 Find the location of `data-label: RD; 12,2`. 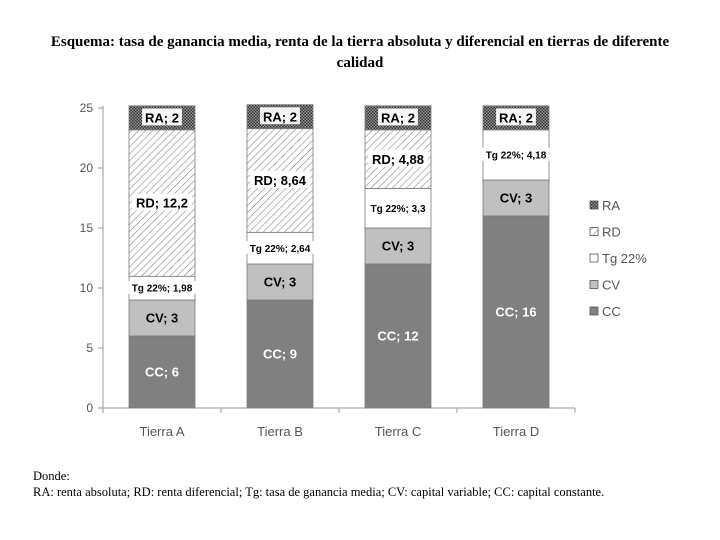

data-label: RD; 12,2 is located at coordinates (162, 203).